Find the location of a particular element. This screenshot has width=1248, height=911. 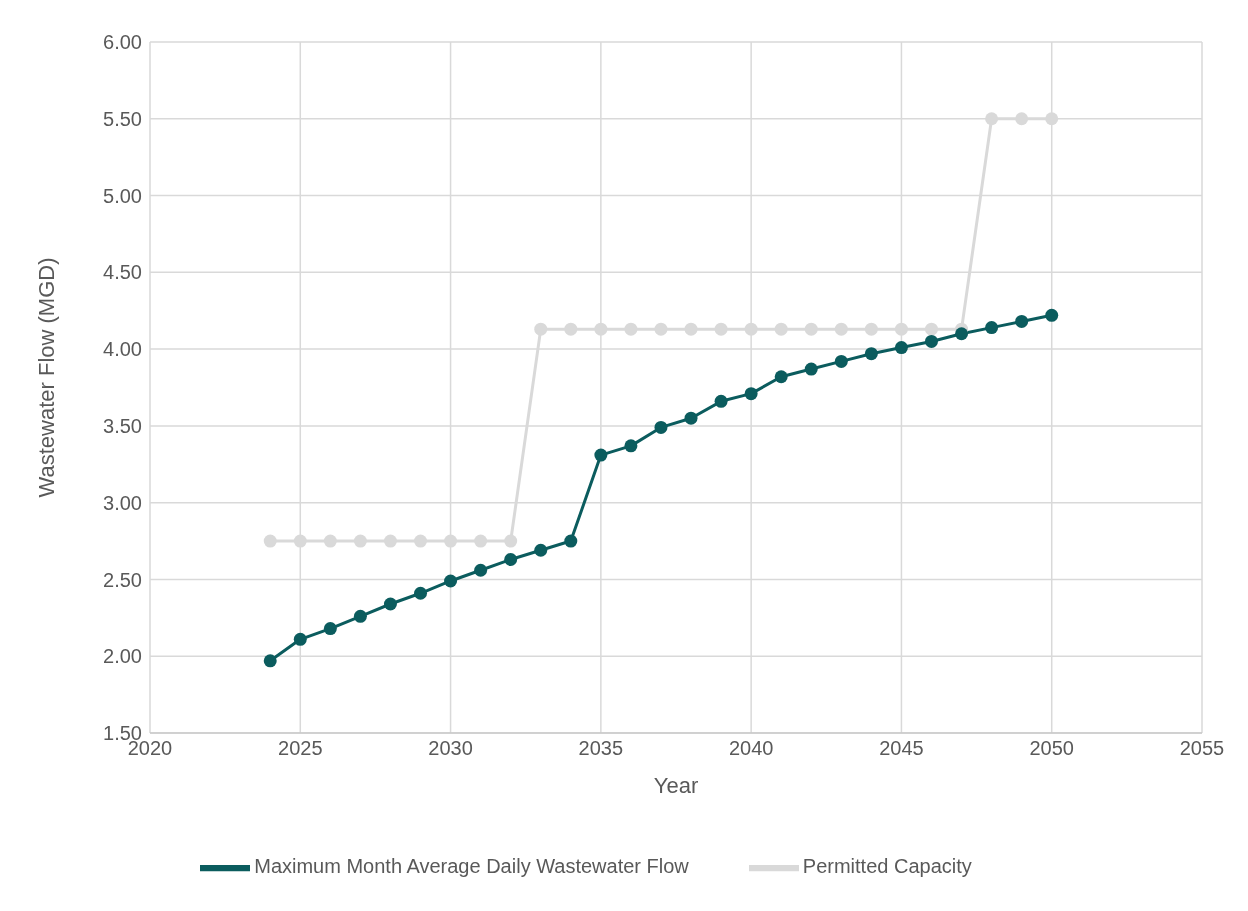

y-tick-label: 2.00 is located at coordinates (122, 656).